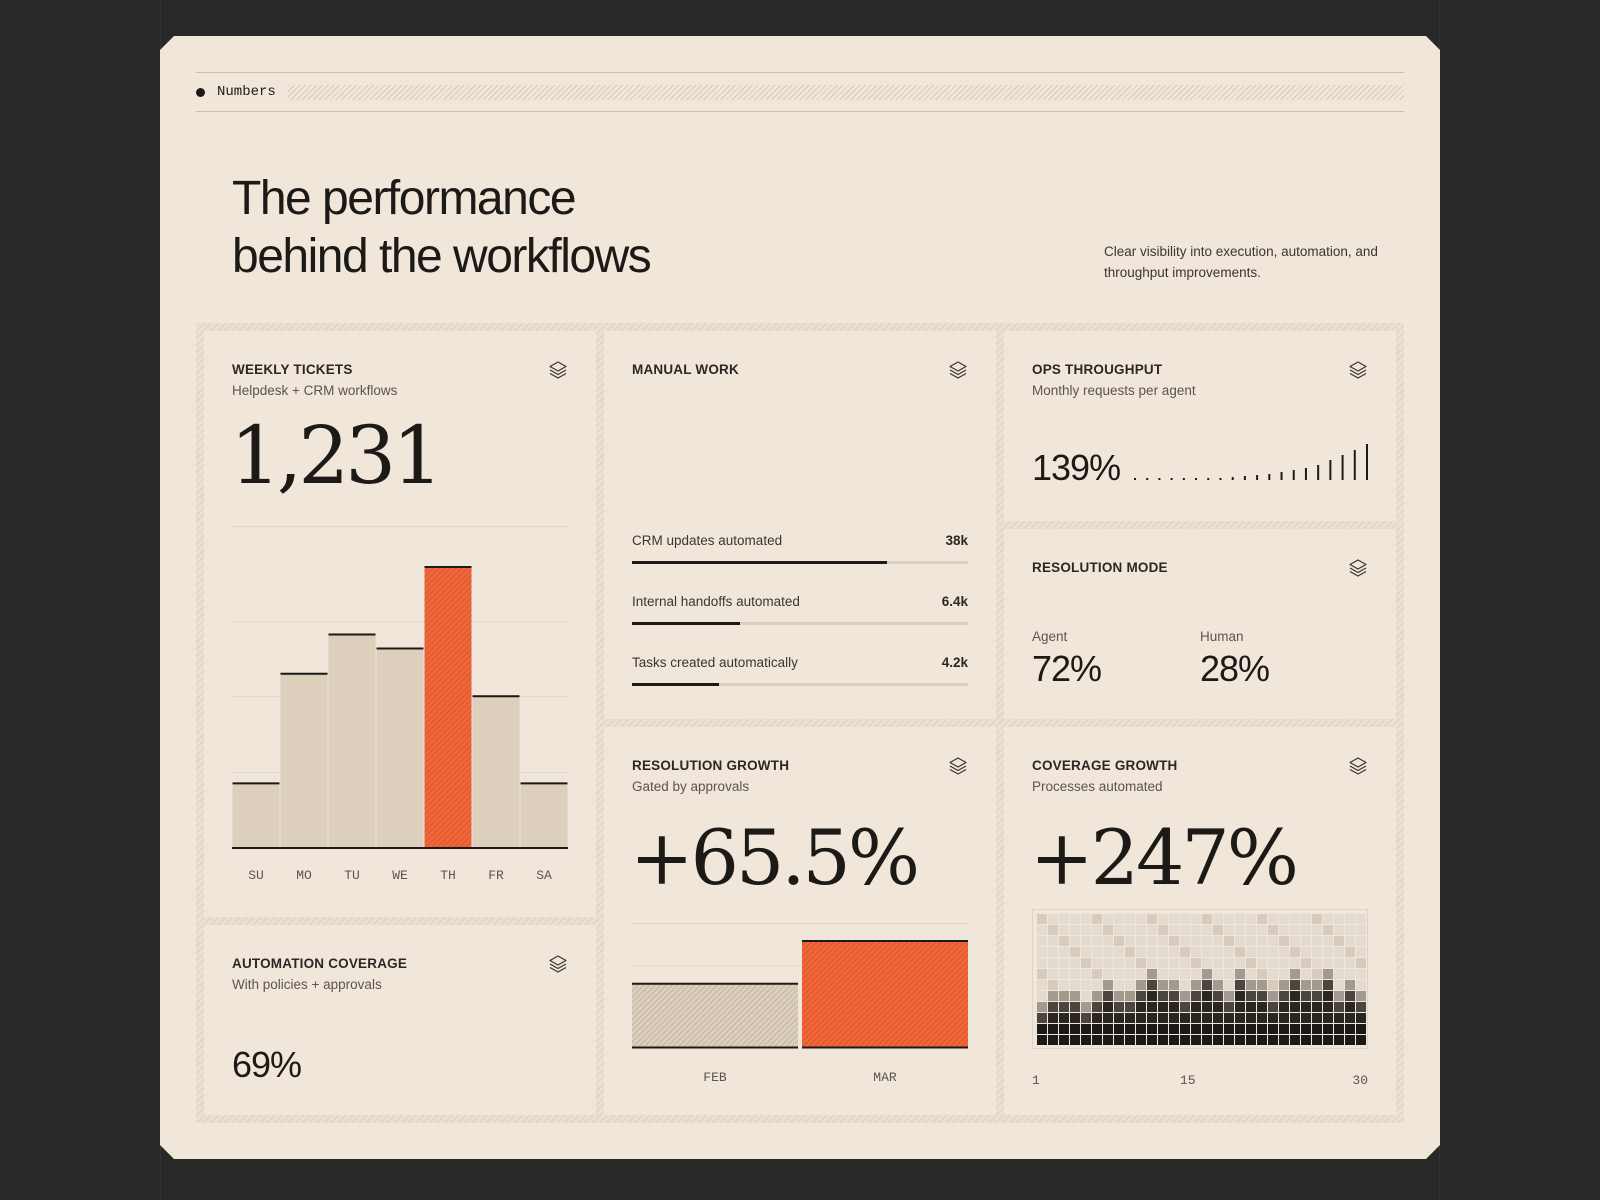  What do you see at coordinates (304, 760) in the screenshot?
I see `bar-mo` at bounding box center [304, 760].